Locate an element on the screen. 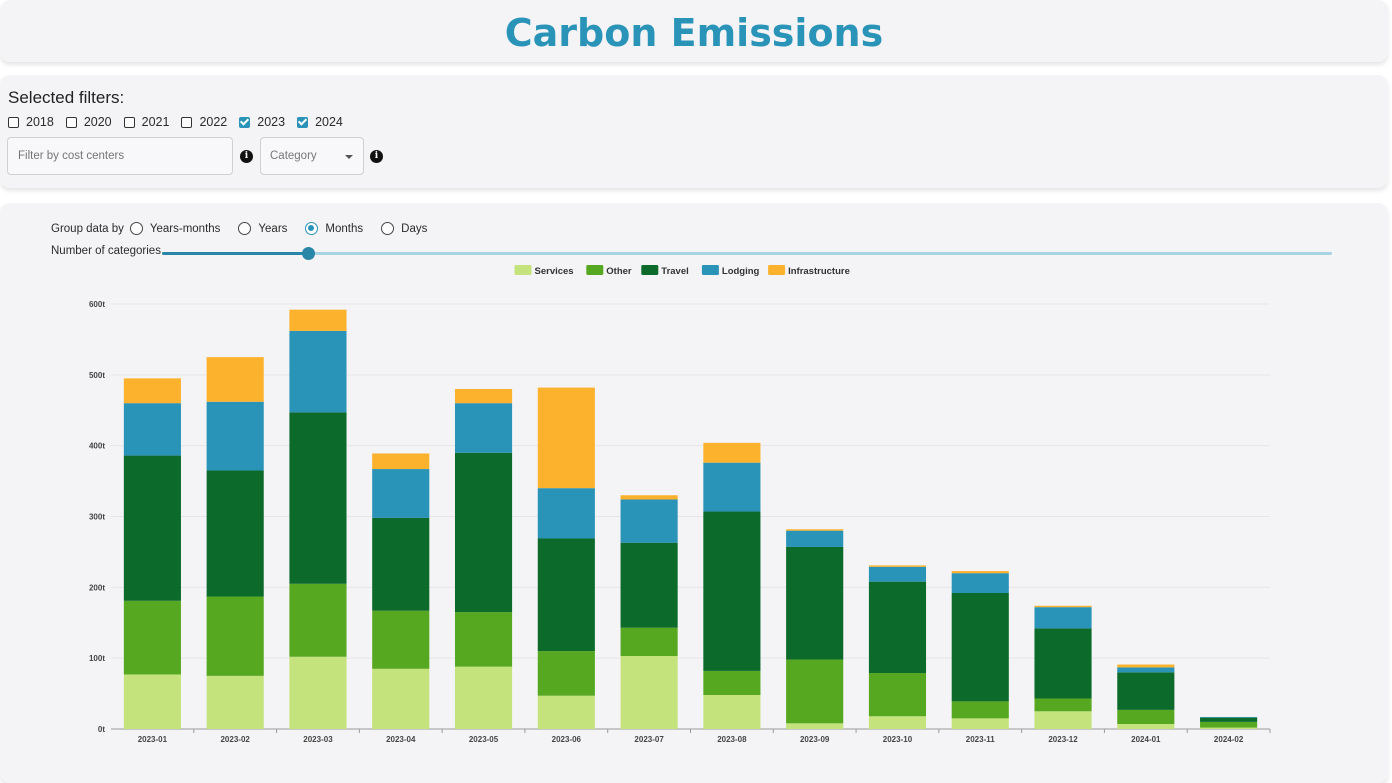  y-tick-label: 400t is located at coordinates (97, 446).